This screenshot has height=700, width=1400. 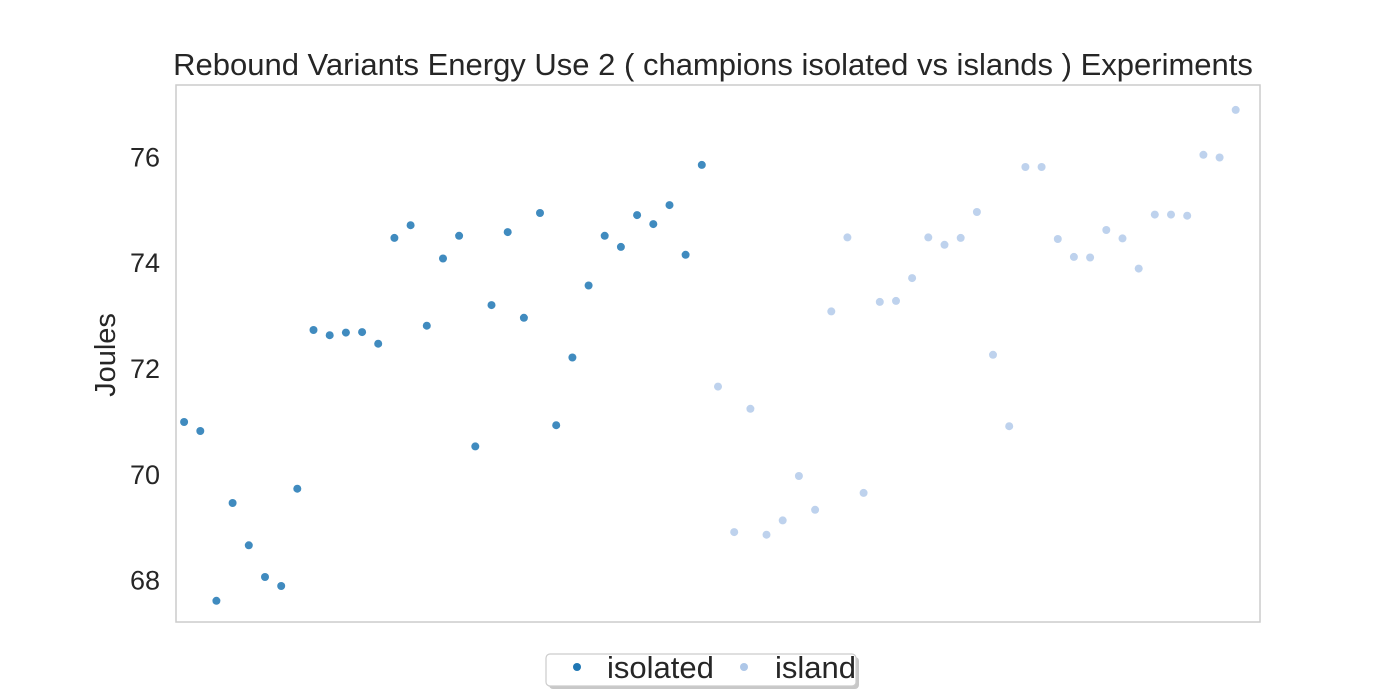 I want to click on legend-box, so click(x=701, y=670).